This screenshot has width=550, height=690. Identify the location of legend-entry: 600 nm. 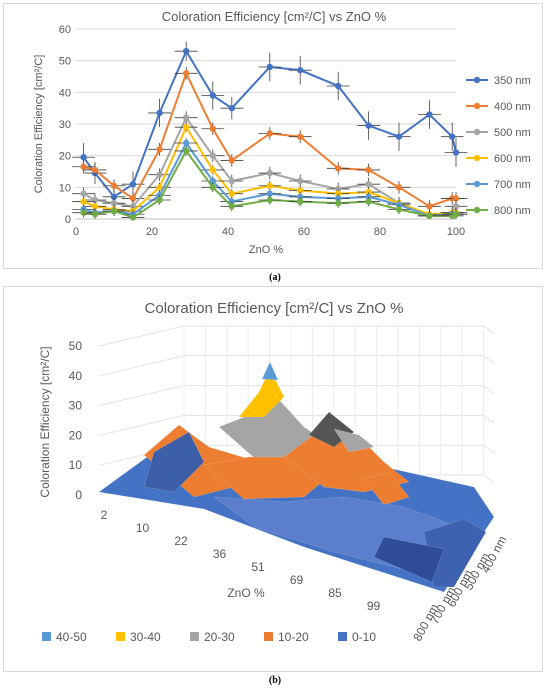
(512, 159).